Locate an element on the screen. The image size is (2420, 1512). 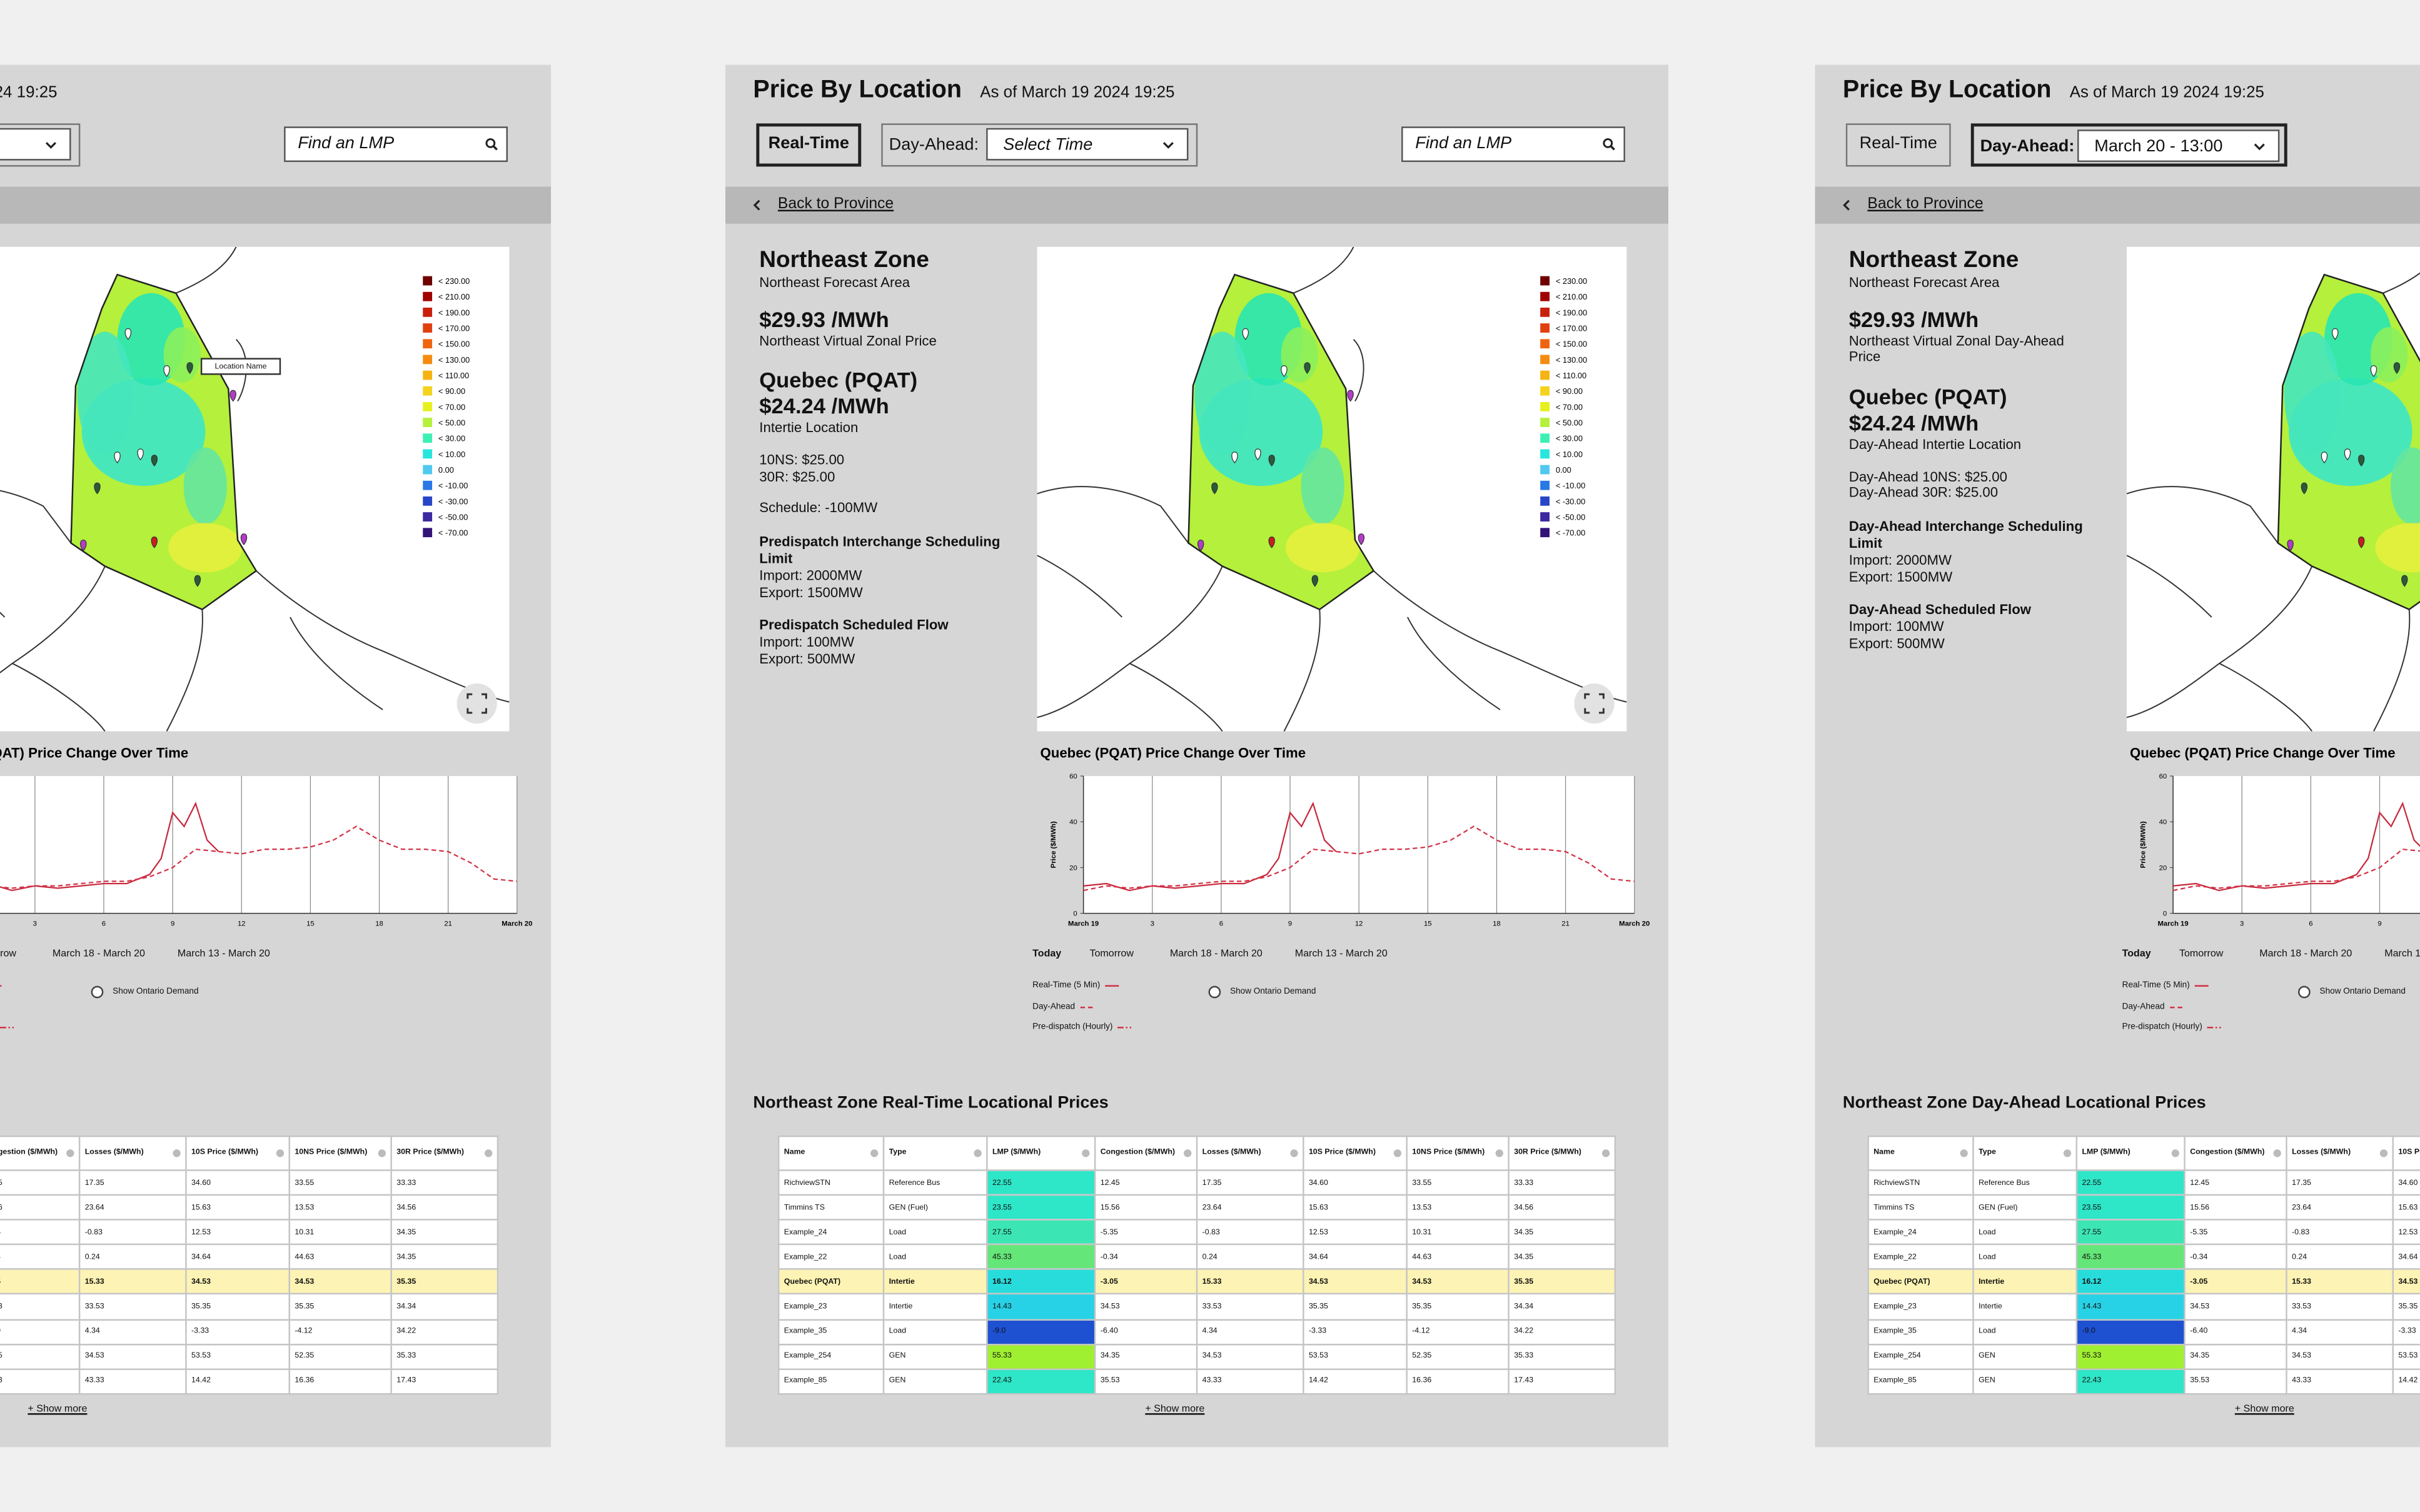
lmp-cell: 22.43 is located at coordinates (1041, 1382).